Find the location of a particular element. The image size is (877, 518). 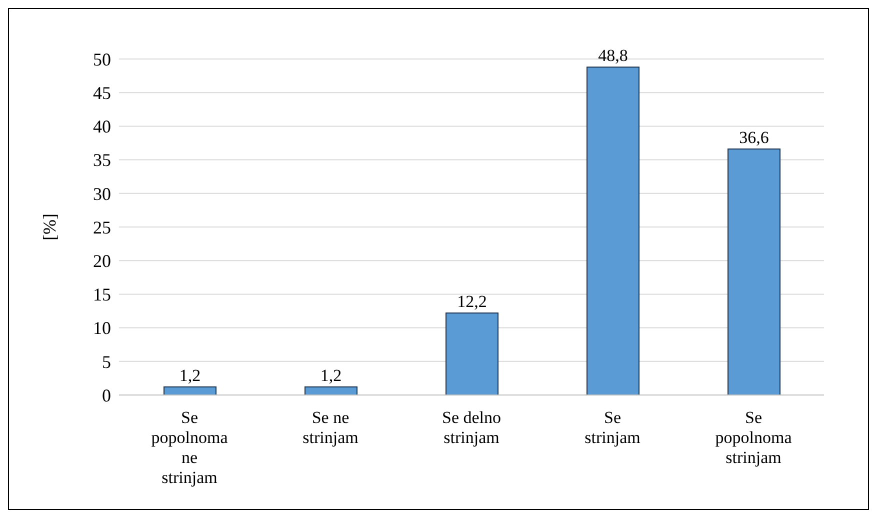

y-tick-label: 0 is located at coordinates (106, 395).